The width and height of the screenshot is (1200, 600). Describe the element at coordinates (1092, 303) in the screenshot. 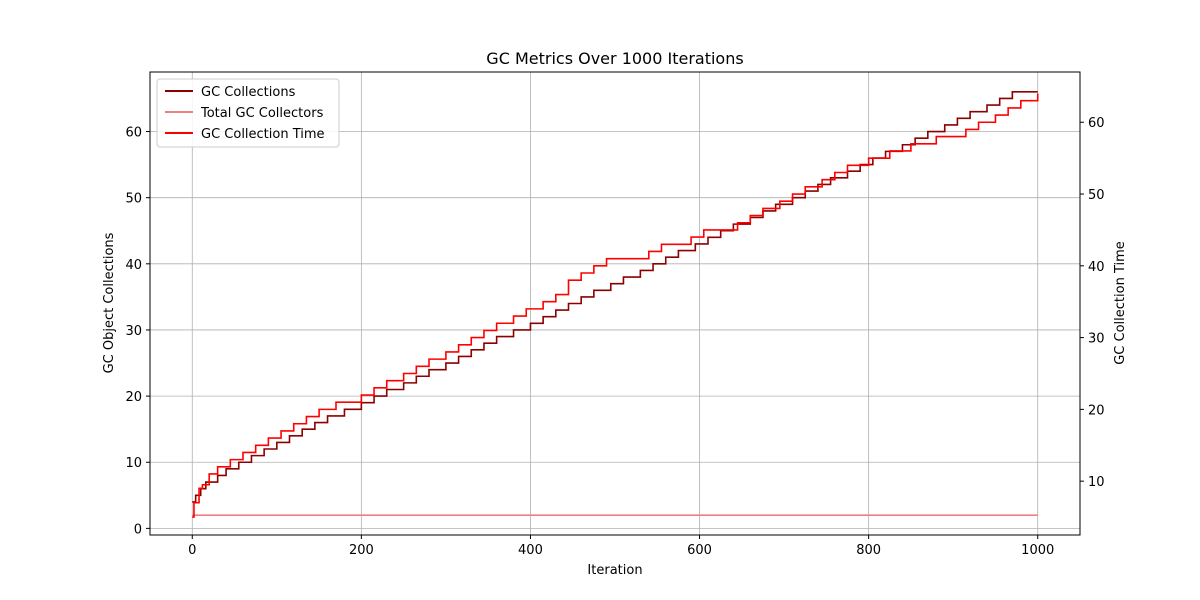

I see `y-right-axis-ticks: 10 20 30 40 50 60` at that location.